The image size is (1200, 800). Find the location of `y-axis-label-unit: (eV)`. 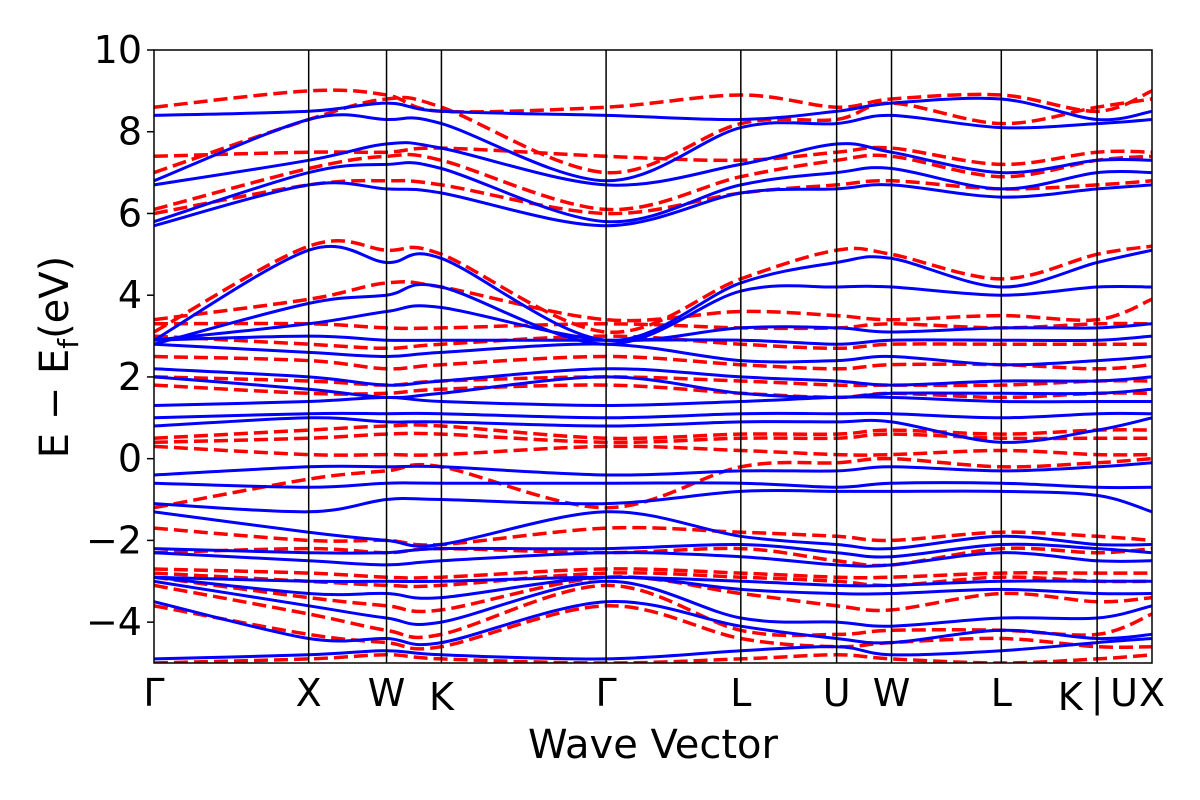

y-axis-label-unit: (eV) is located at coordinates (55, 297).